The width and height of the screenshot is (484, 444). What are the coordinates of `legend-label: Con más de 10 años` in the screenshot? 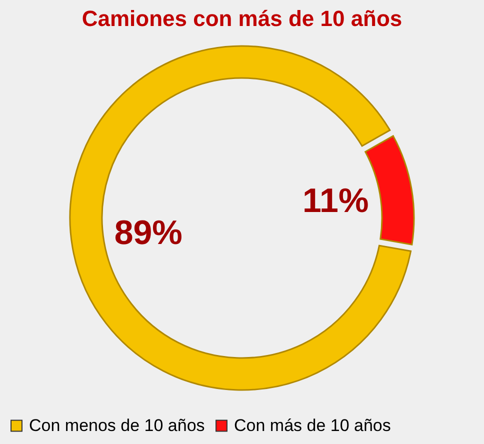 It's located at (312, 425).